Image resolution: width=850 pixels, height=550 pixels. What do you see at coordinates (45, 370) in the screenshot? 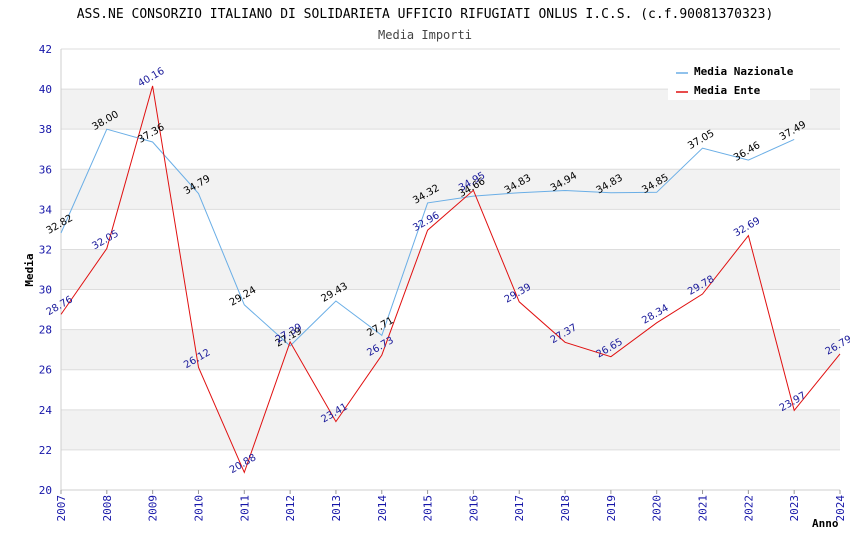
I see `y-tick-label: 26` at bounding box center [45, 370].